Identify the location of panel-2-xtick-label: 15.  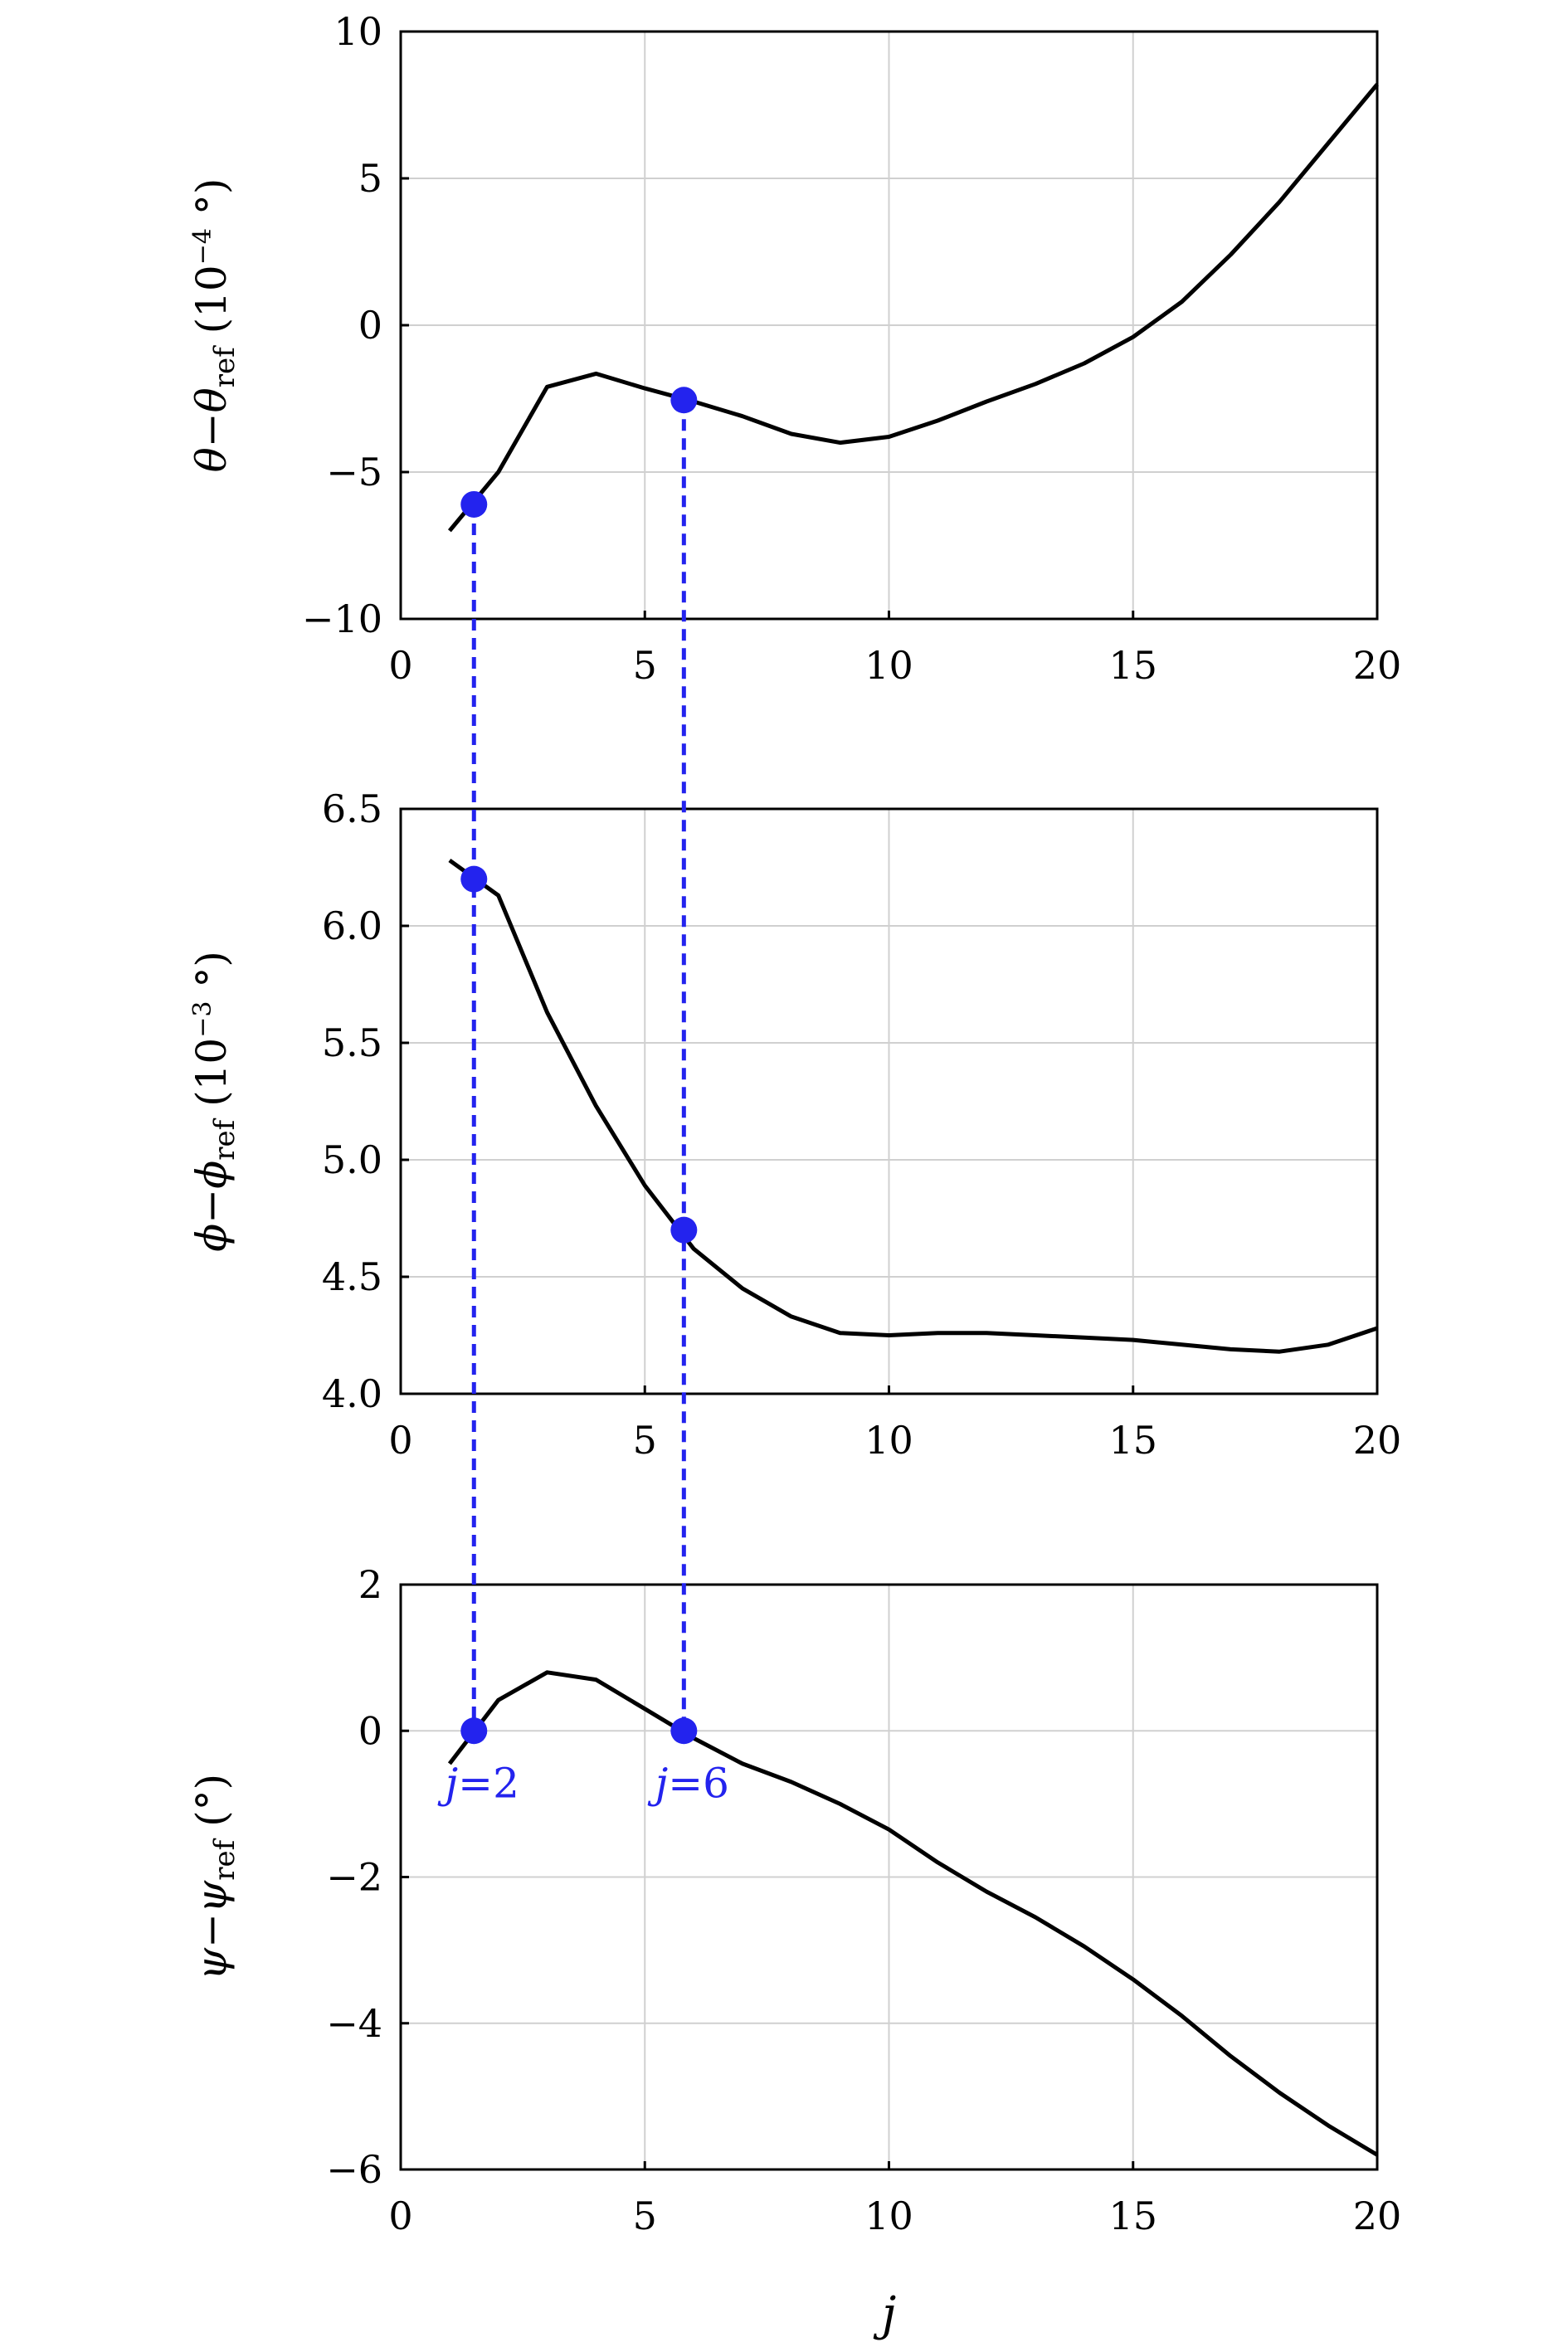
(1132, 1440).